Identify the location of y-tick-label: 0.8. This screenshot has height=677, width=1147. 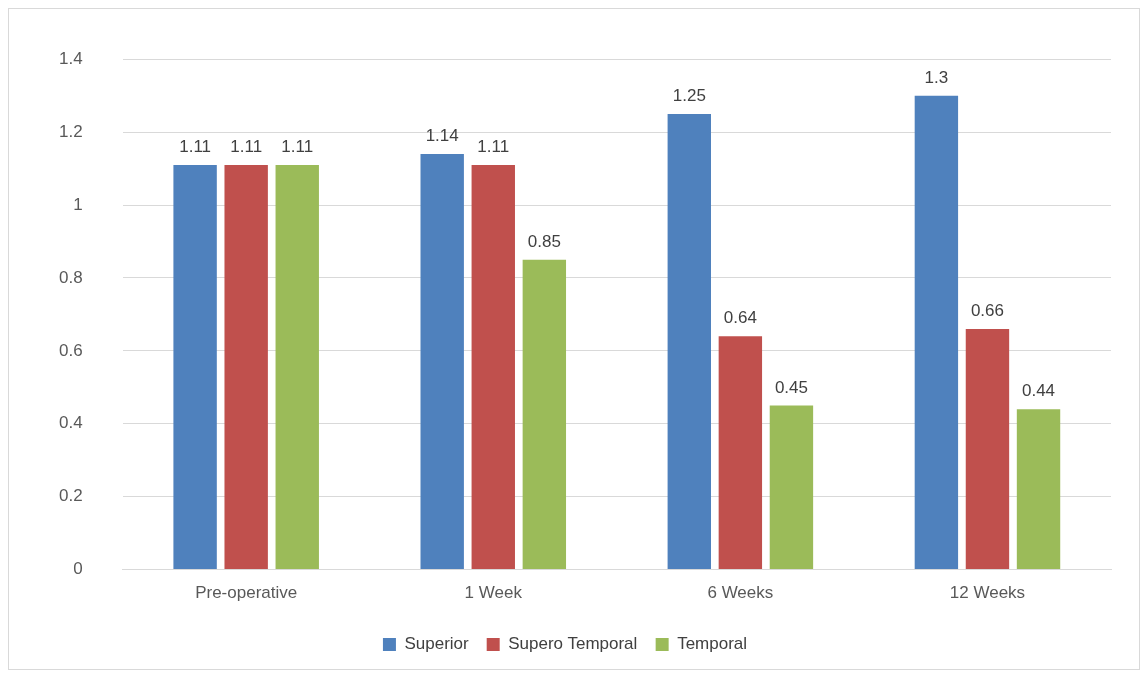
(70, 277).